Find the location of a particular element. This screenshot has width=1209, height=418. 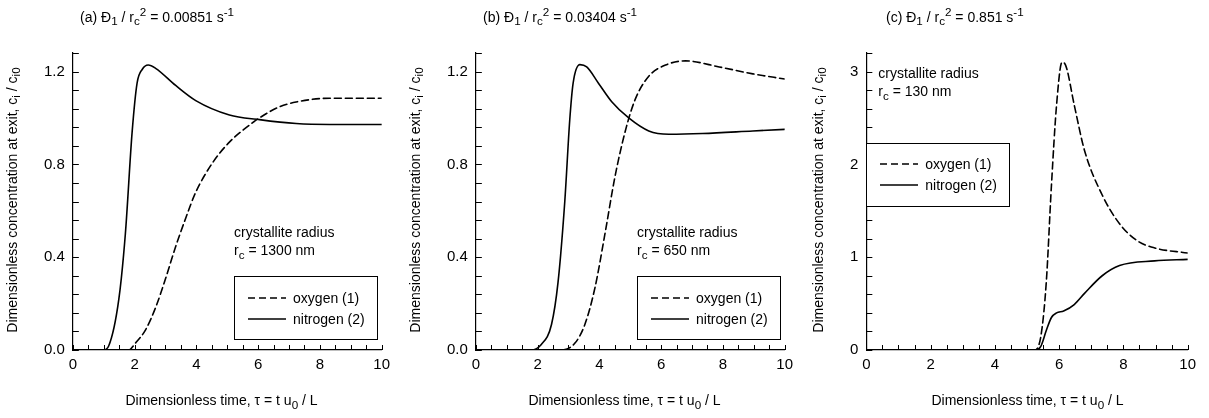

chart-title: (a) Đ$_{1}$ / r$_{c}$$^{2}$ = 0.00851 s$^{-1}$ is located at coordinates (157, 17).